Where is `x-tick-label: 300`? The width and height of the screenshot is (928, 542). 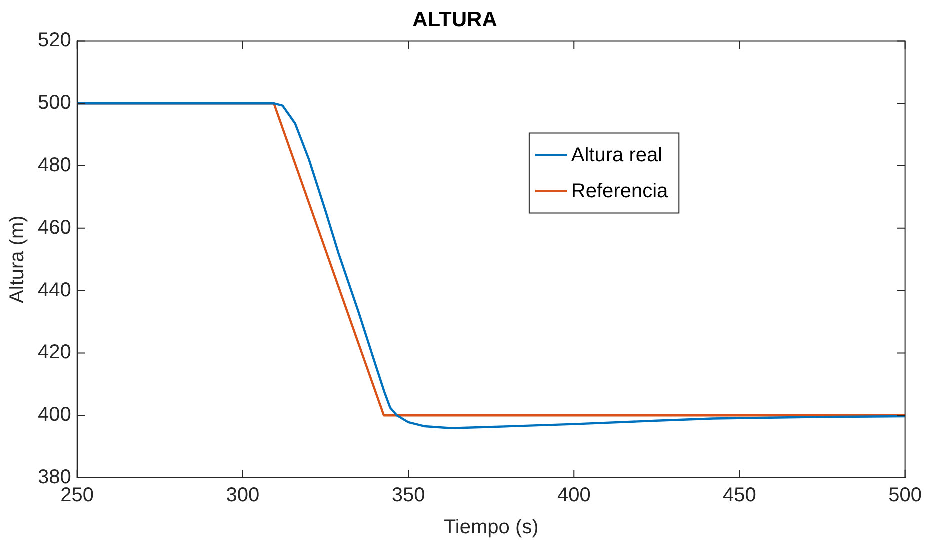
x-tick-label: 300 is located at coordinates (243, 495).